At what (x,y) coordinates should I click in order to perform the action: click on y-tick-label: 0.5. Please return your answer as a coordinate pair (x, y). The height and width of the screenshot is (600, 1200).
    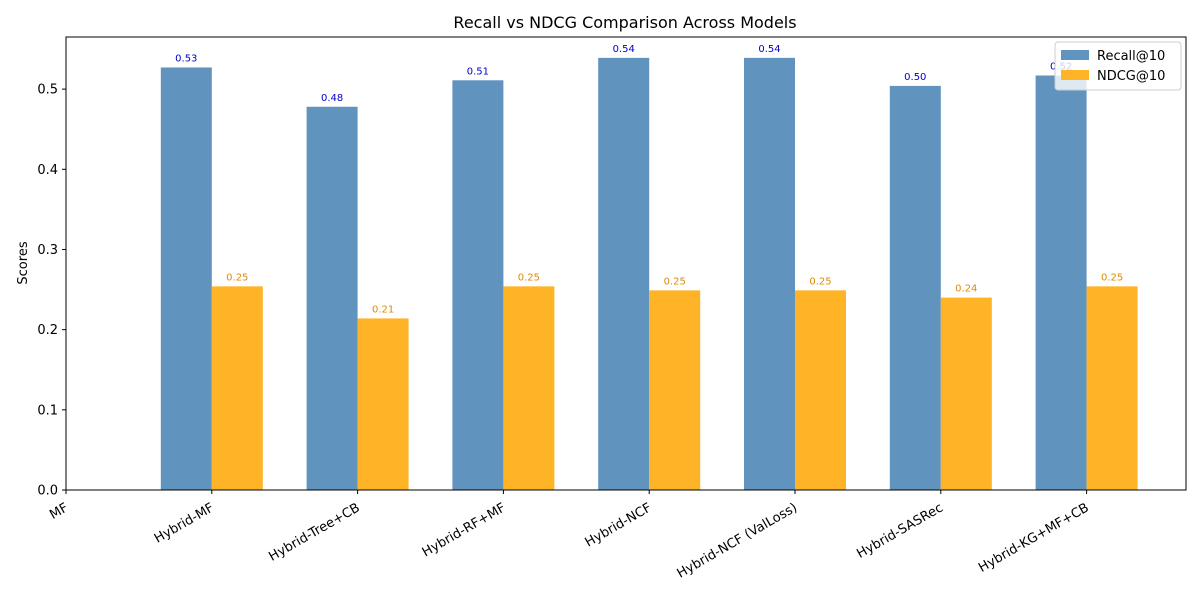
    Looking at the image, I should click on (47, 90).